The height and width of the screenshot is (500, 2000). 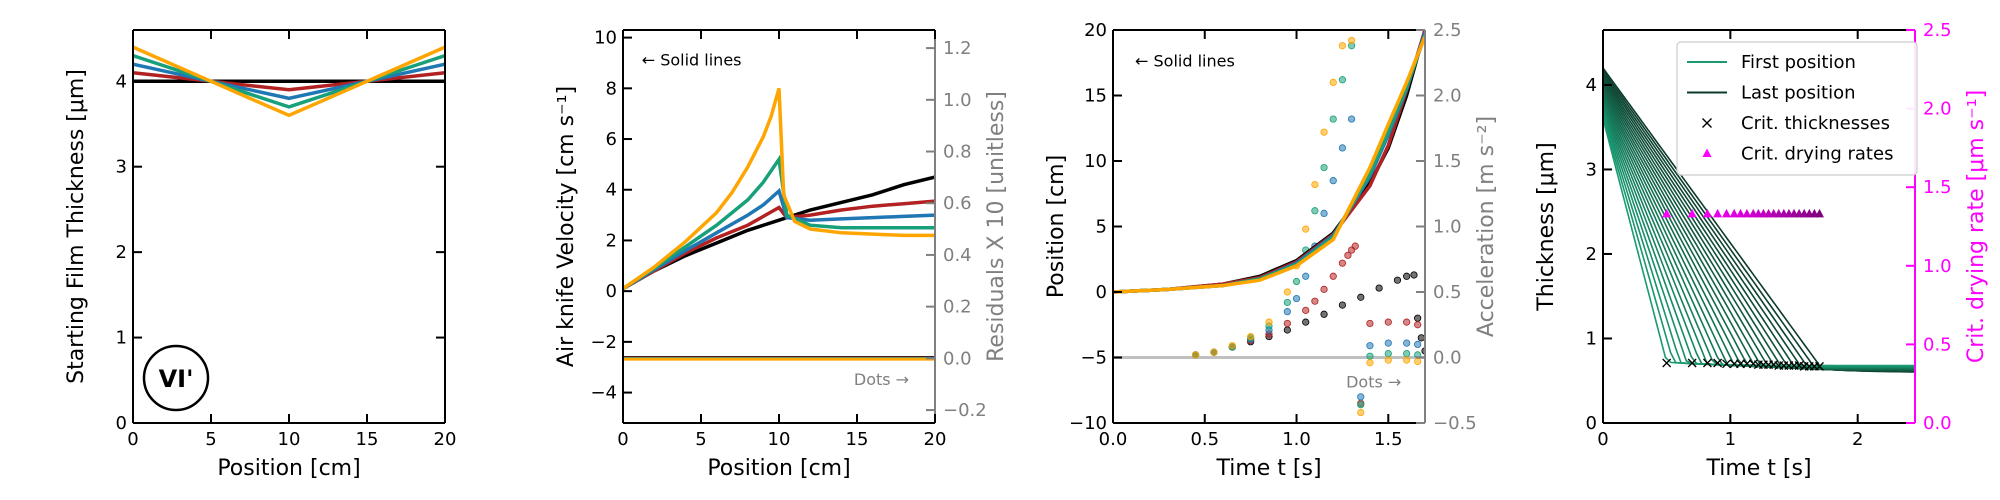 I want to click on y2-axis-label: Crit. drying rate [μm s⁻¹], so click(x=1976, y=226).